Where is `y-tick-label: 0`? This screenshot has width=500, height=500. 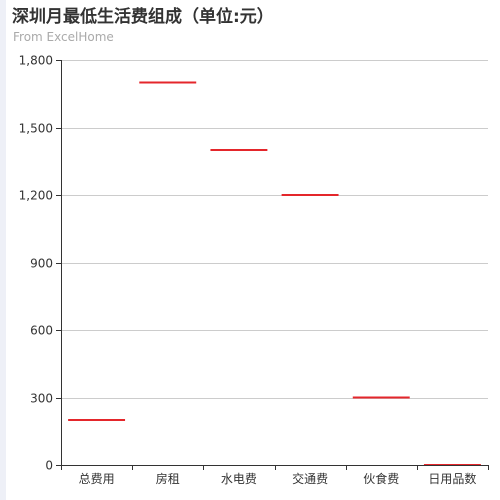
y-tick-label: 0 is located at coordinates (49, 466).